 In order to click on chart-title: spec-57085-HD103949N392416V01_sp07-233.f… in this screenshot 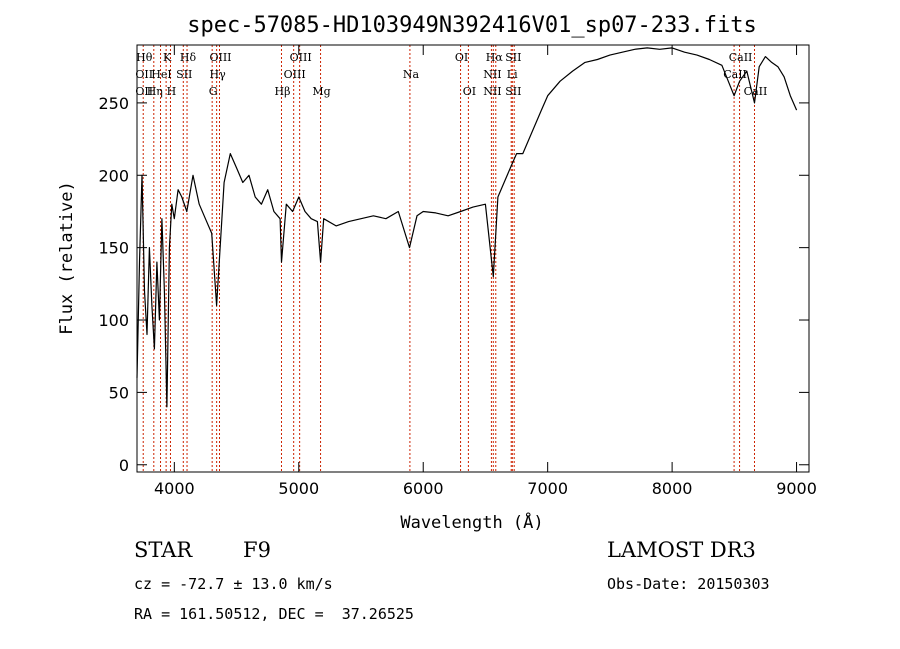, I will do `click(472, 25)`.